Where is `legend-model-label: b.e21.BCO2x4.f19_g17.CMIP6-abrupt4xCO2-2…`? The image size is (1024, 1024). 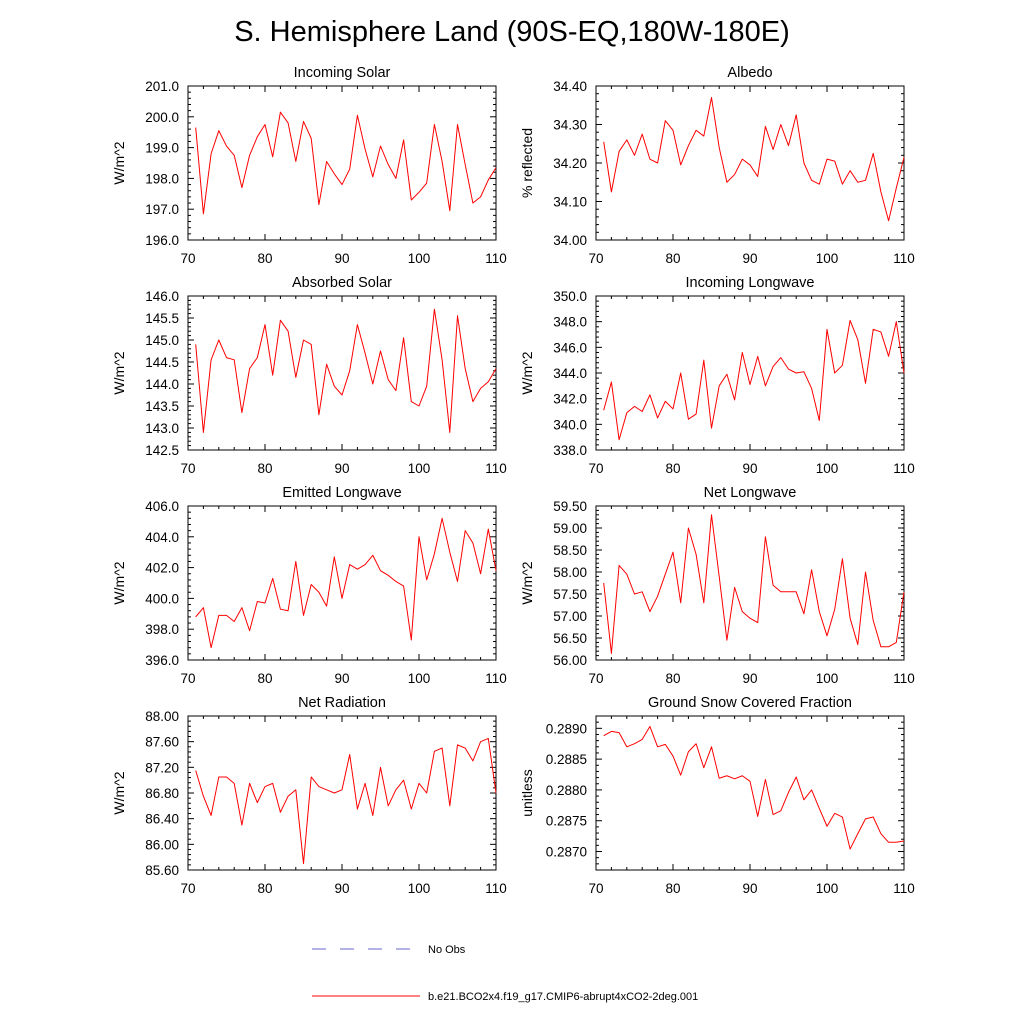 legend-model-label: b.e21.BCO2x4.f19_g17.CMIP6-abrupt4xCO2-2… is located at coordinates (563, 997).